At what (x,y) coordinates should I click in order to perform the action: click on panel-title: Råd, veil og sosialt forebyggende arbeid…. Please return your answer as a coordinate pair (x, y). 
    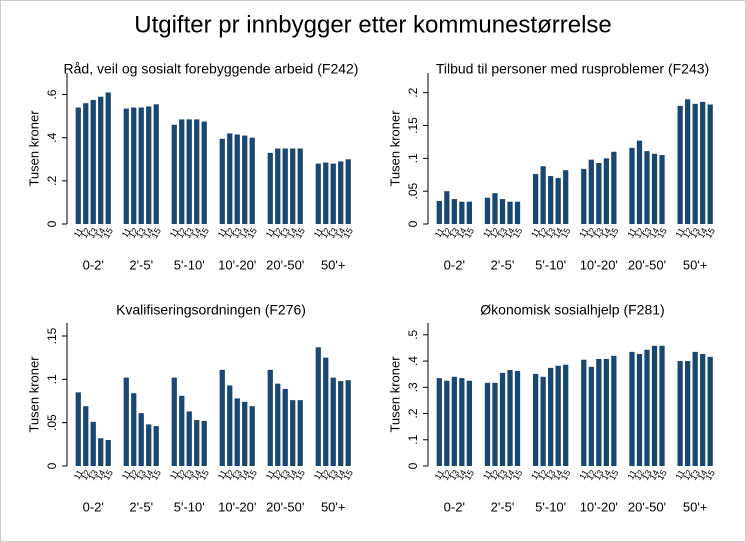
    Looking at the image, I should click on (211, 69).